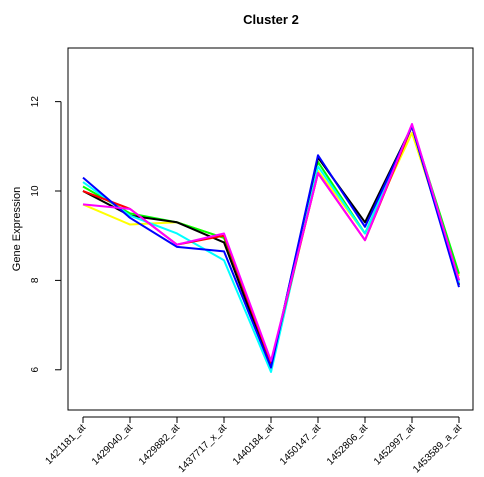  What do you see at coordinates (203, 448) in the screenshot?
I see `x-tick-label: 1437717_x_at` at bounding box center [203, 448].